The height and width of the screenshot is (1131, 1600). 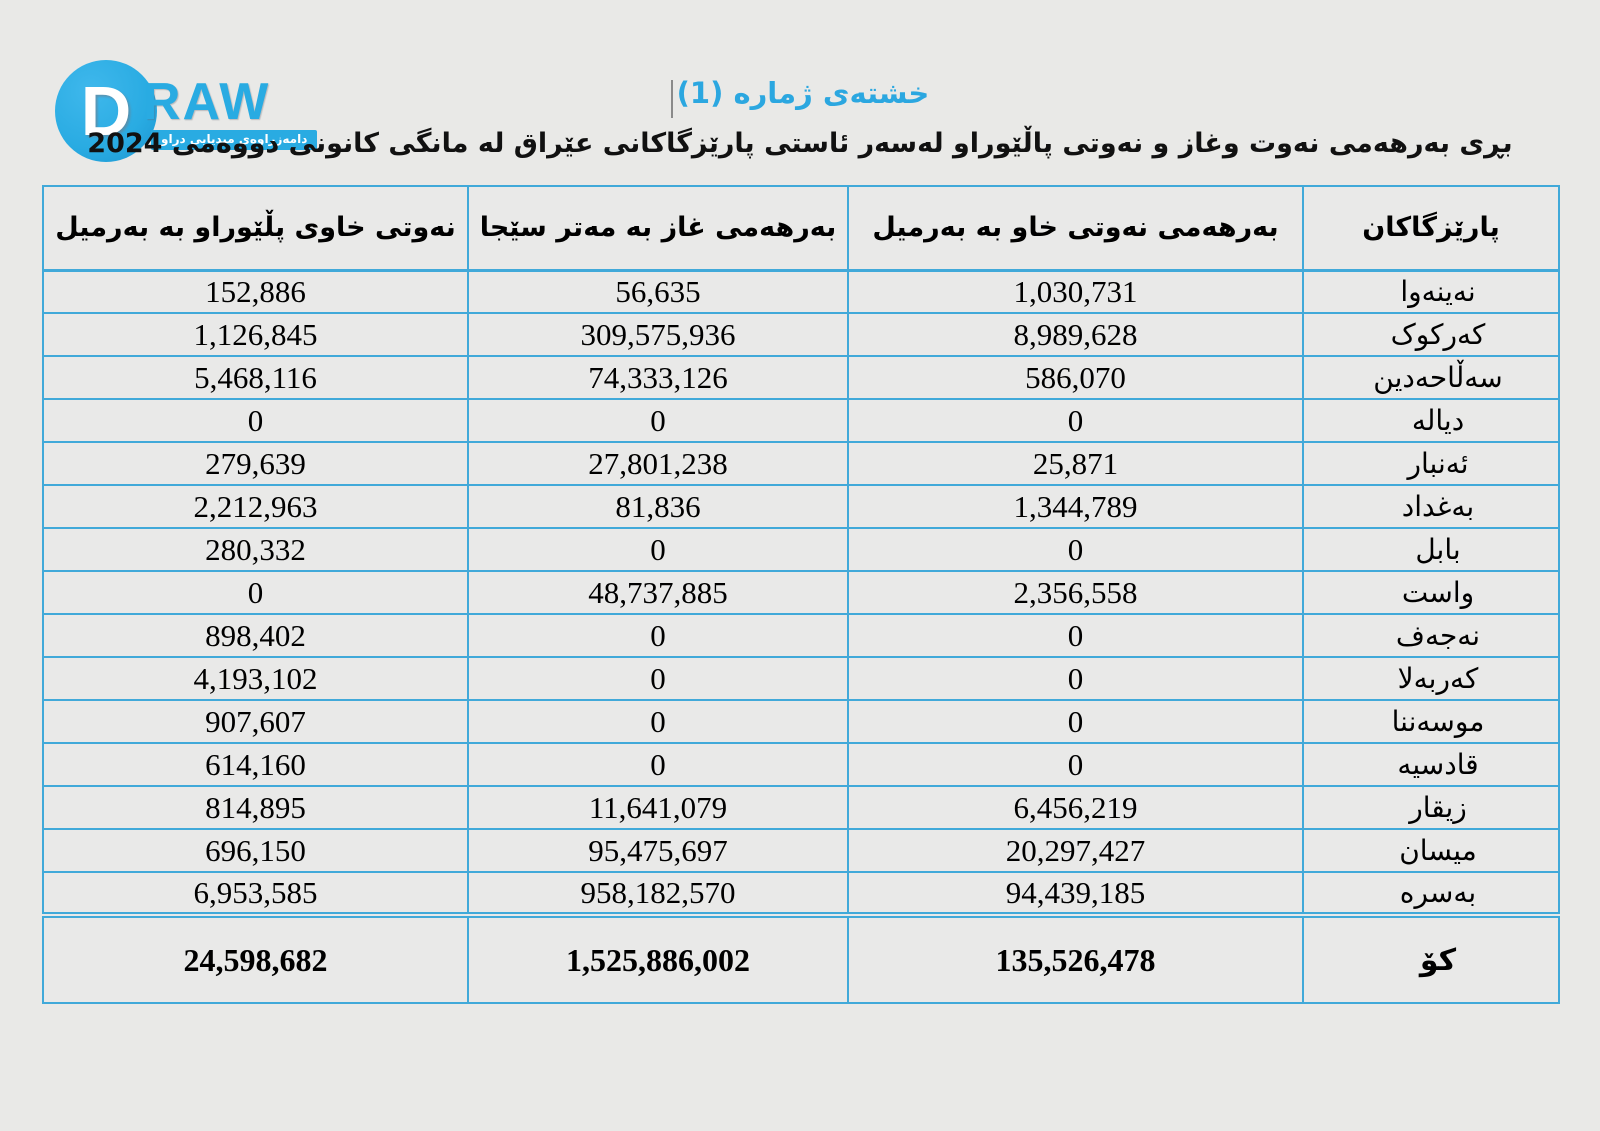 I want to click on table-row: ئەنبار 25,871 27,801,238 279,639, so click(x=801, y=463).